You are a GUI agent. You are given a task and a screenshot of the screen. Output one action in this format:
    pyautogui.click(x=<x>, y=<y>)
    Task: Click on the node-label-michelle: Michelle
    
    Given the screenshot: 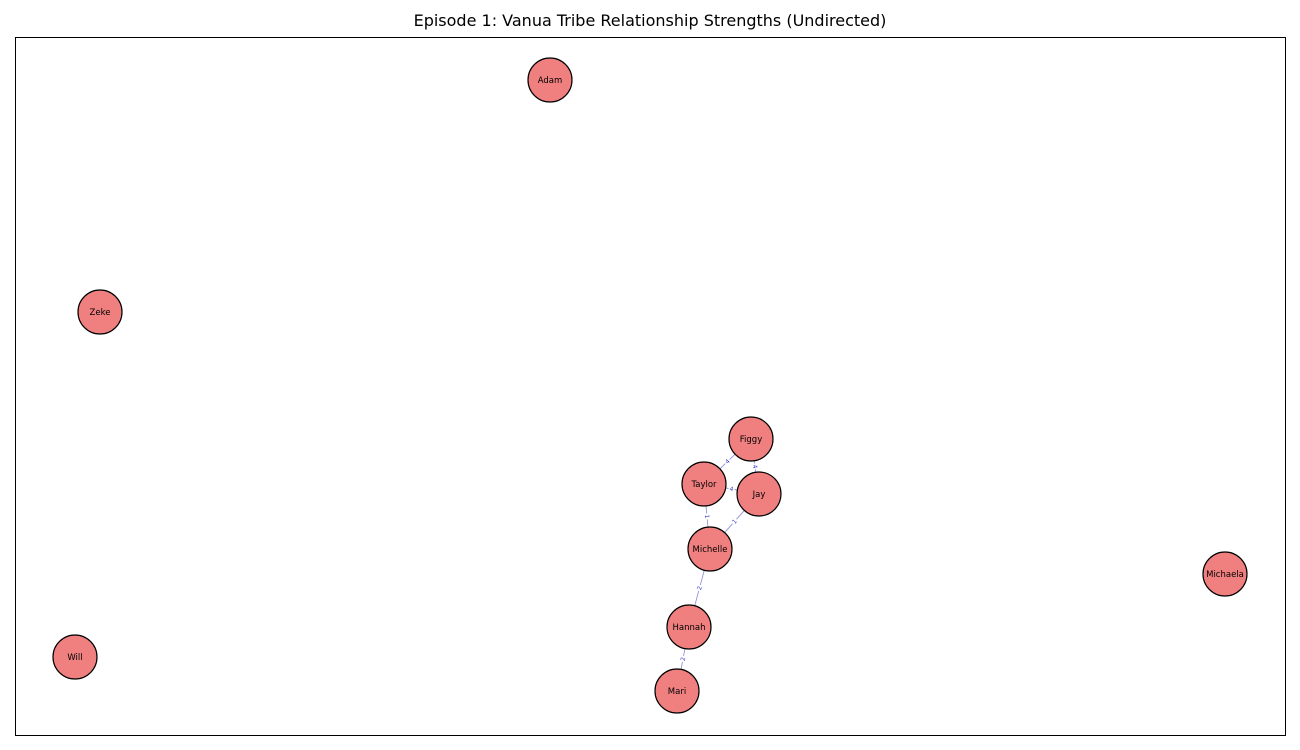 What is the action you would take?
    pyautogui.click(x=710, y=550)
    